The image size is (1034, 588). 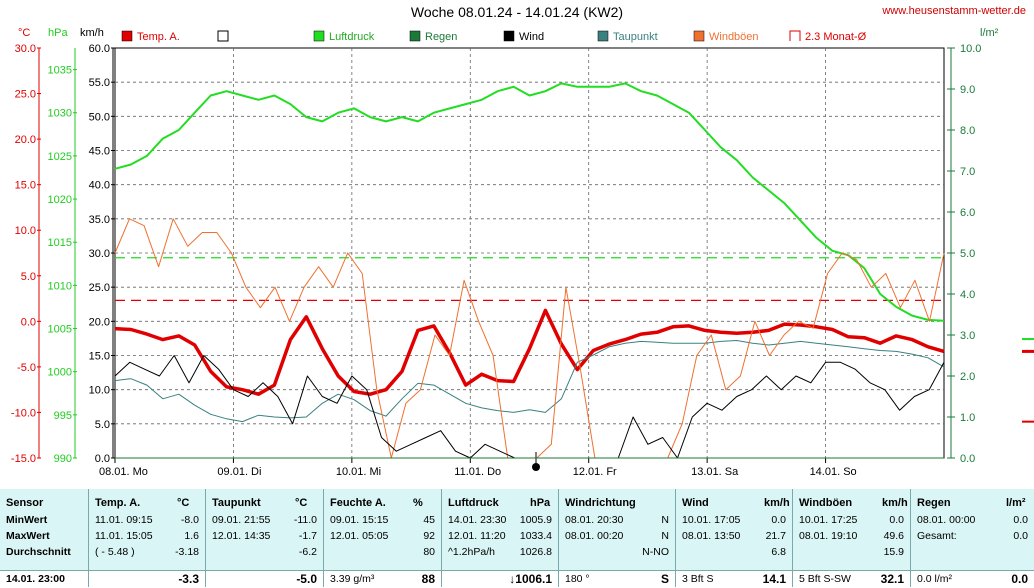 What do you see at coordinates (123, 472) in the screenshot?
I see `x-tick-label: 08.01. Mo` at bounding box center [123, 472].